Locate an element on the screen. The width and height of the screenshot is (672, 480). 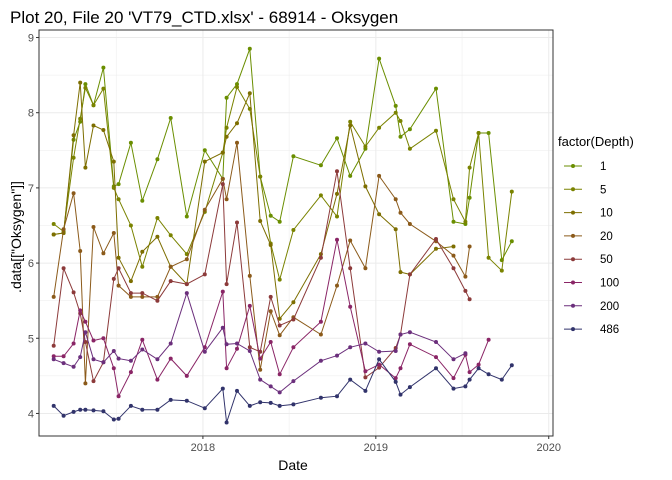
legend: factor(Depth) 1 5 10 20 50 100 200 486 is located at coordinates (596, 235).